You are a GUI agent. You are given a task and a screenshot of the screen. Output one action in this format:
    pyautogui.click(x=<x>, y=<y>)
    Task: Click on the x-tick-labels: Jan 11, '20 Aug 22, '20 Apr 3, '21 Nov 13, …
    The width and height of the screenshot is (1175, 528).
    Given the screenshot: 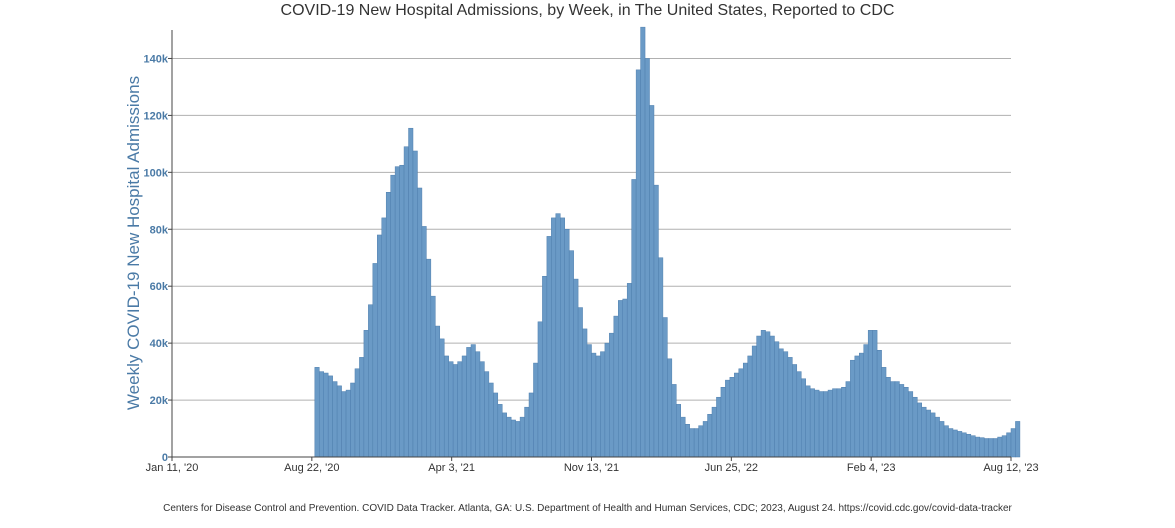 What is the action you would take?
    pyautogui.click(x=592, y=465)
    